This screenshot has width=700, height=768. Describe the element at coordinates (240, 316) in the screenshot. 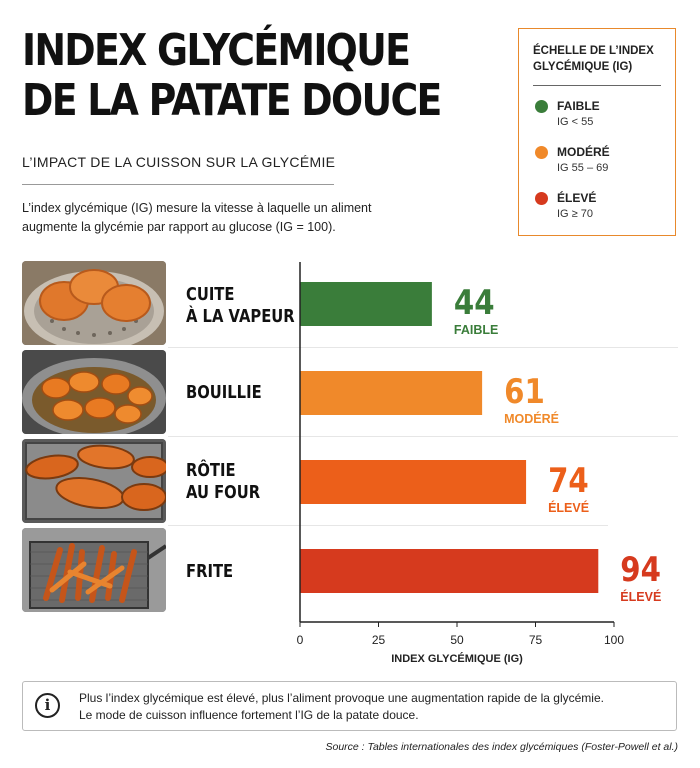

I see `category-label-steamed-line-2: À LA VAPEUR` at that location.